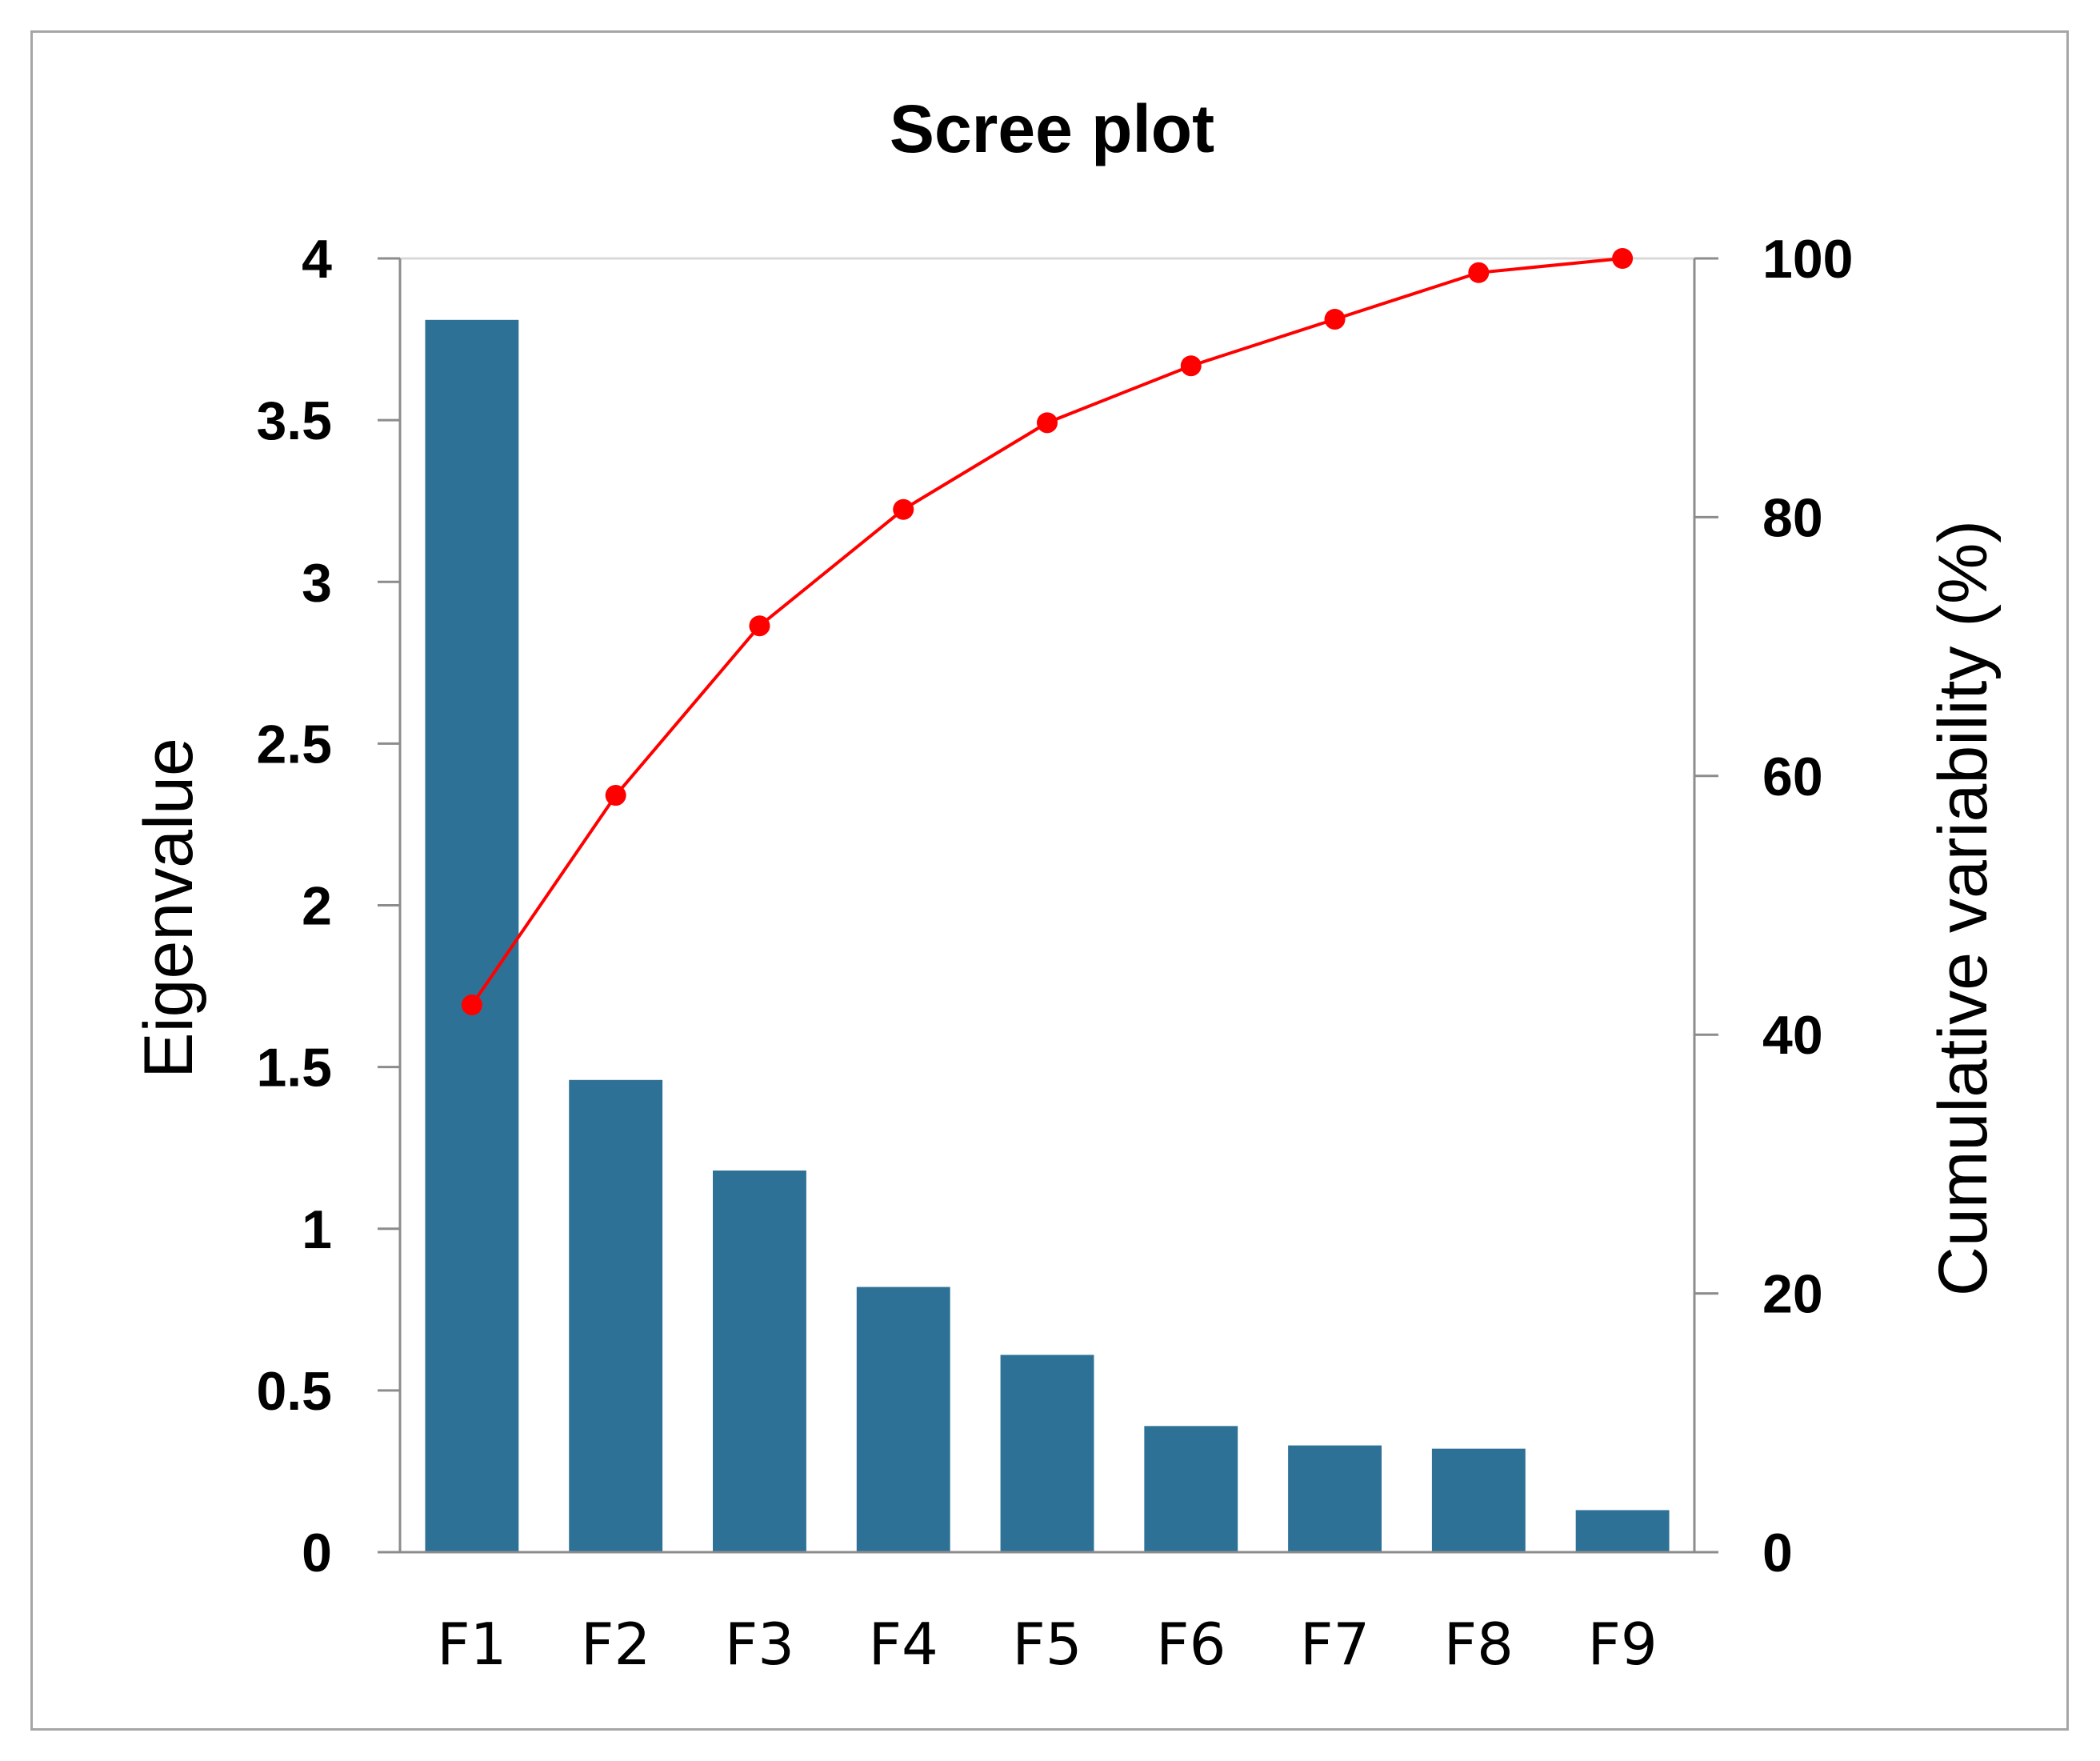  I want to click on x-tick-label: F6, so click(1191, 1644).